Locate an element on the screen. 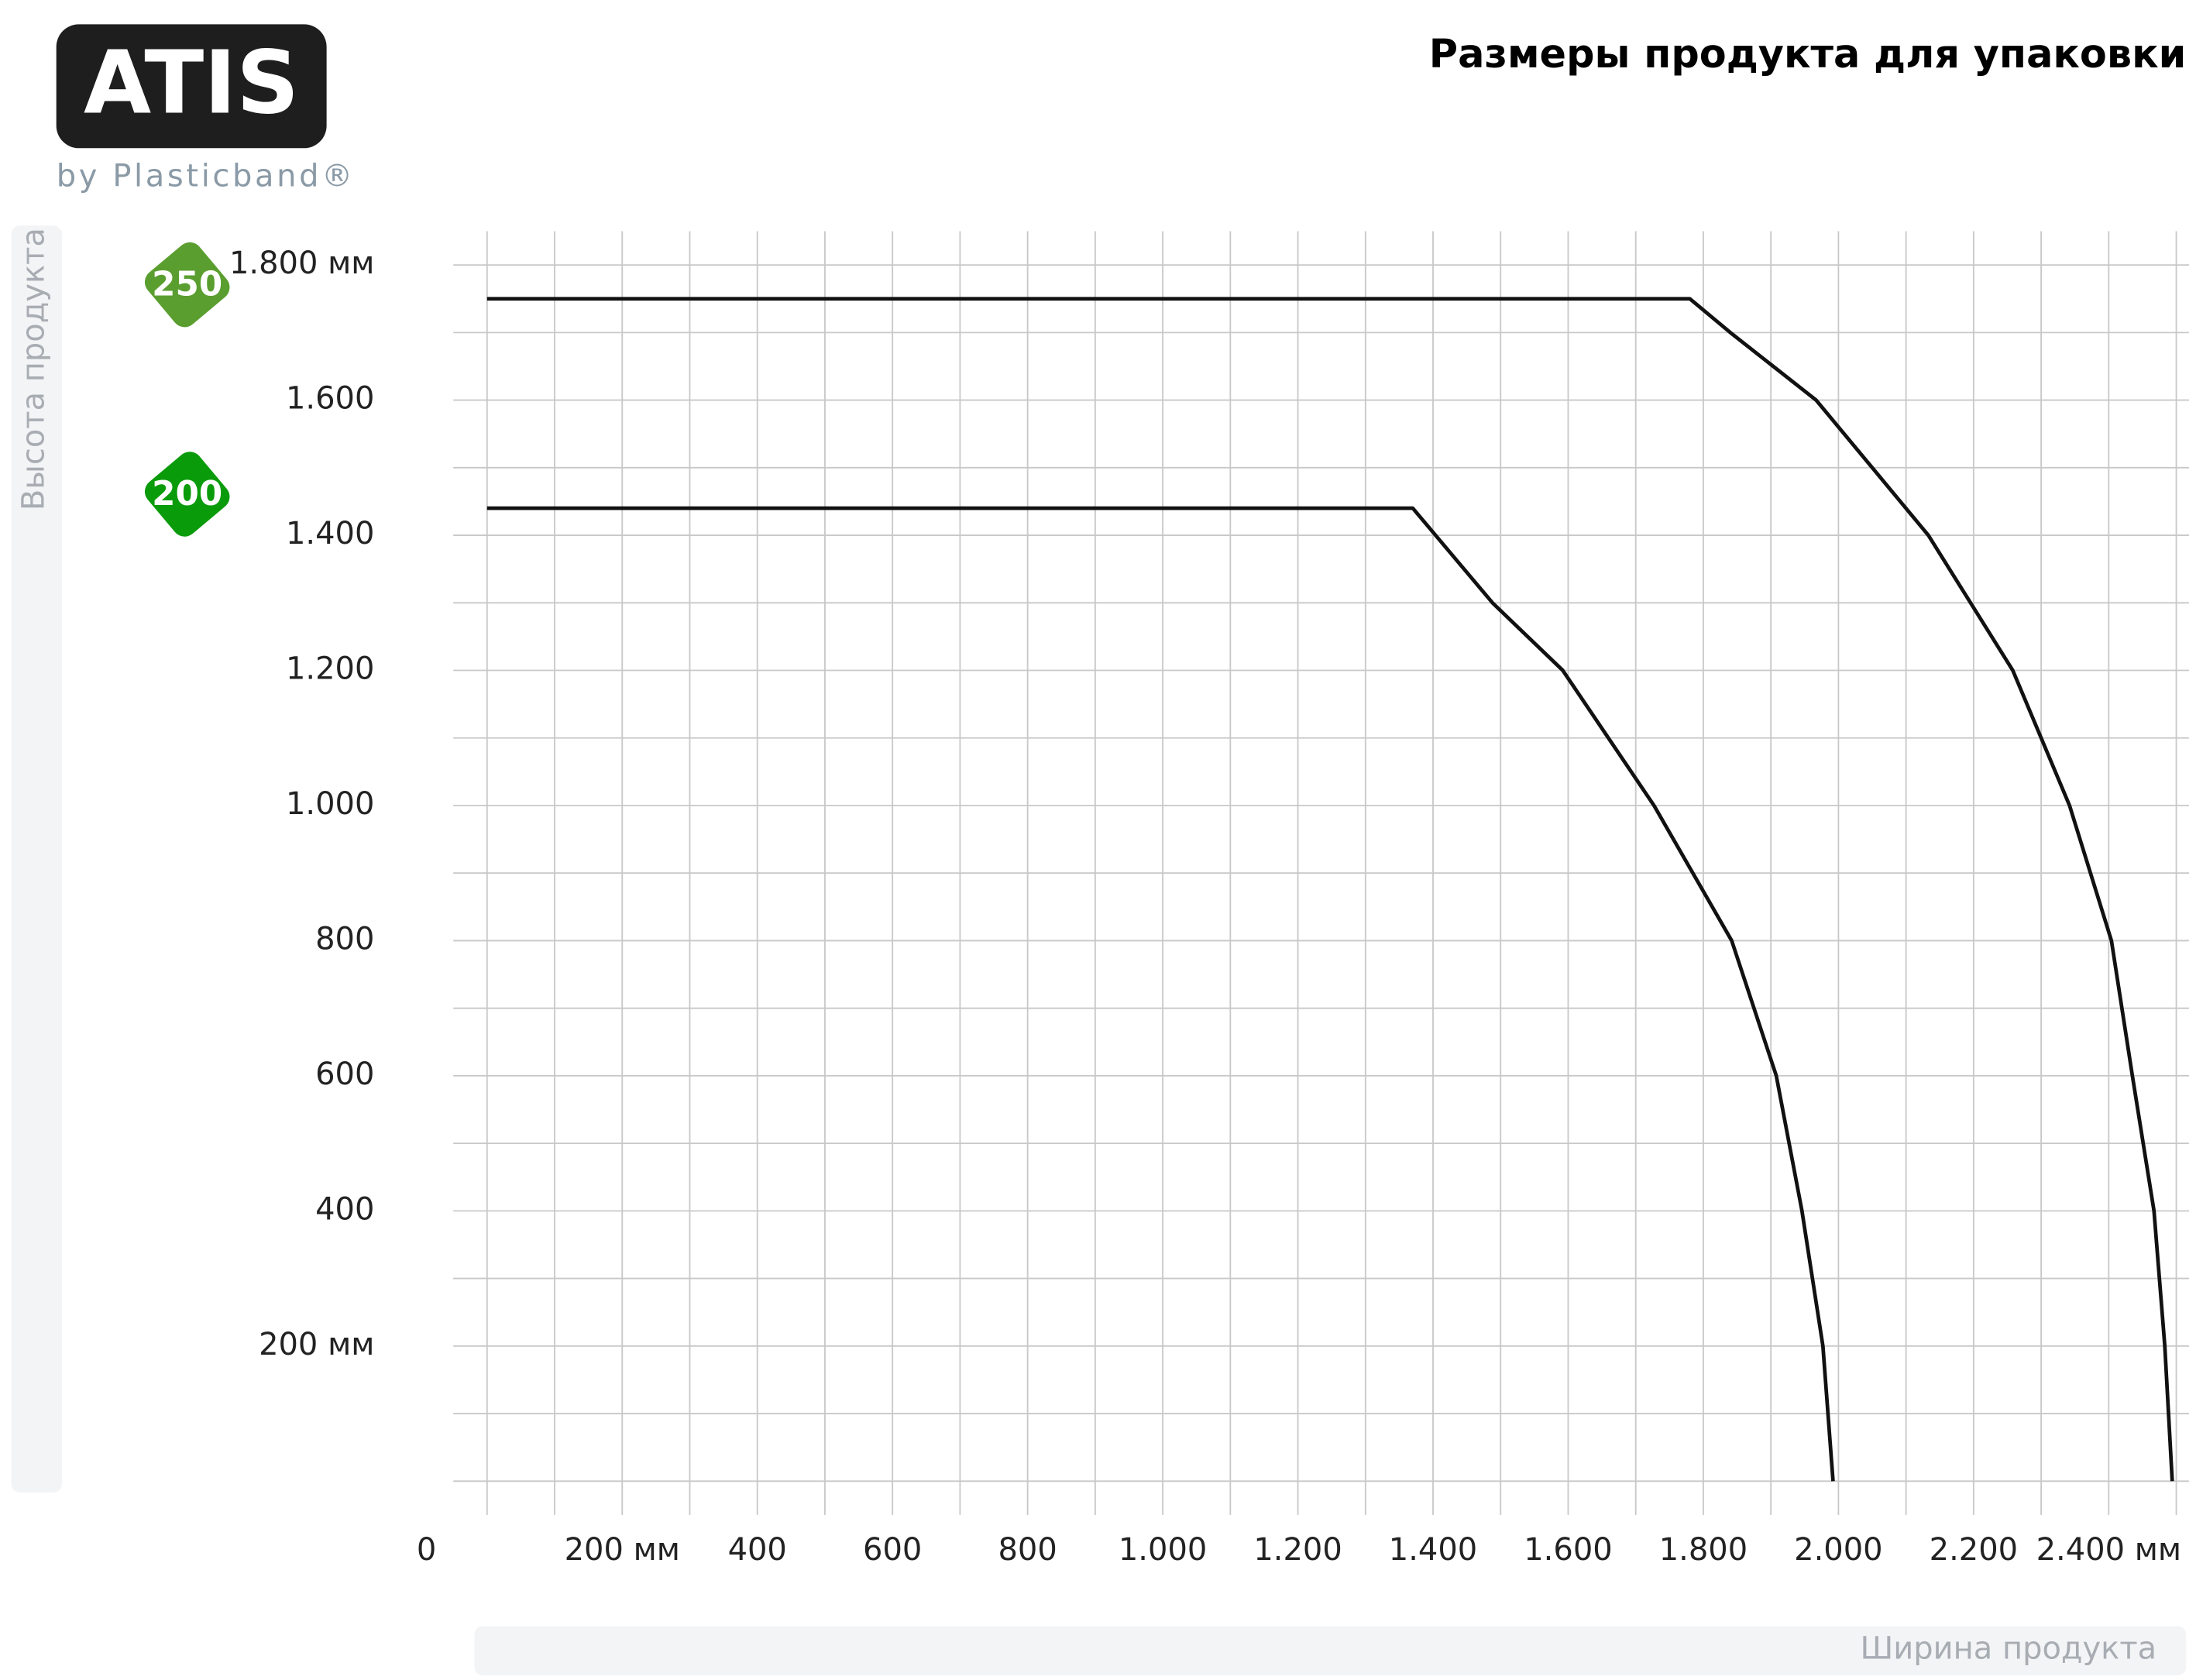 The width and height of the screenshot is (2196, 1680). x-tick-label: 1.200 is located at coordinates (1297, 1550).